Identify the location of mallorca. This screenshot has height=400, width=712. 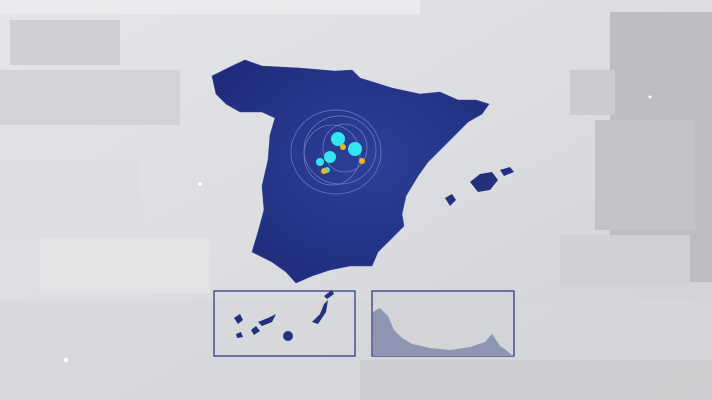
(484, 182).